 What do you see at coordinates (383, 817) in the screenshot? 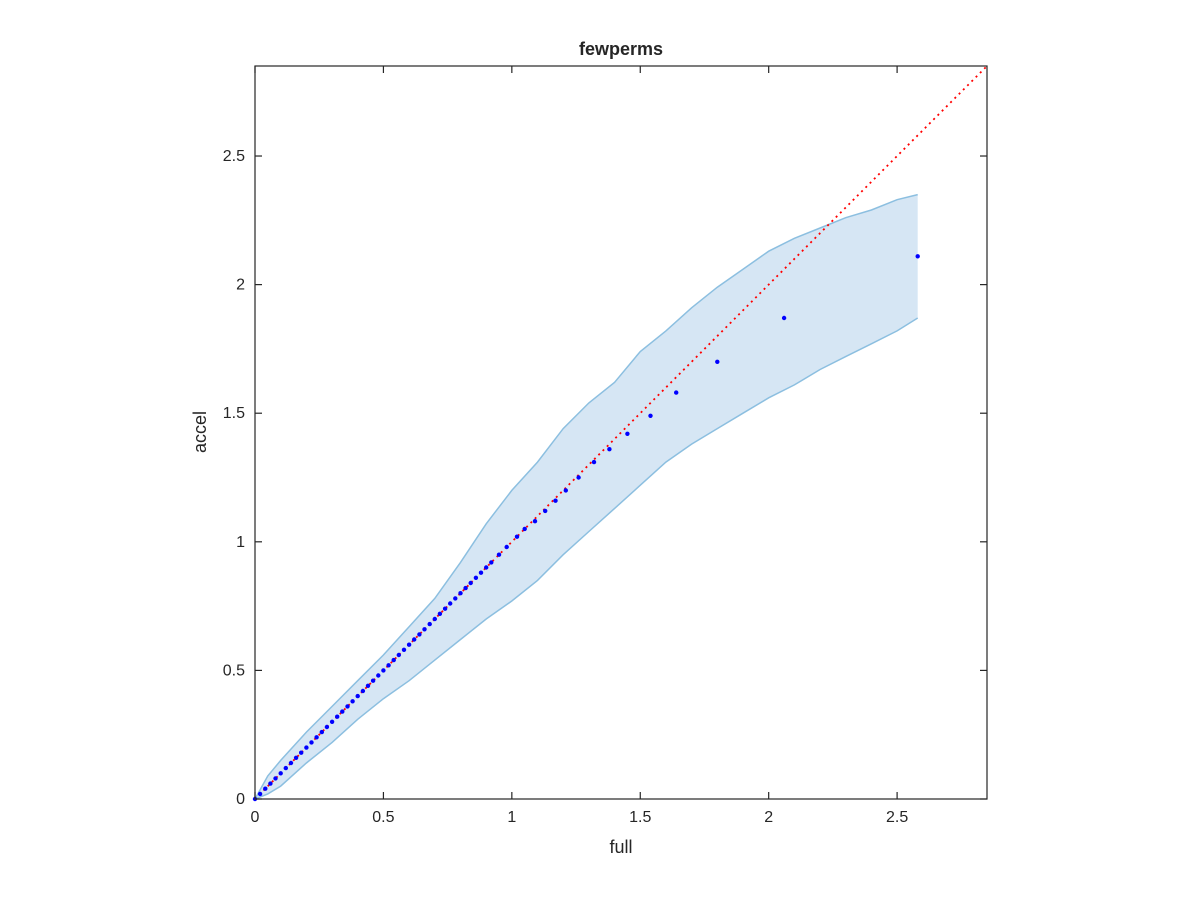
I see `x-tick-label: 0.5` at bounding box center [383, 817].